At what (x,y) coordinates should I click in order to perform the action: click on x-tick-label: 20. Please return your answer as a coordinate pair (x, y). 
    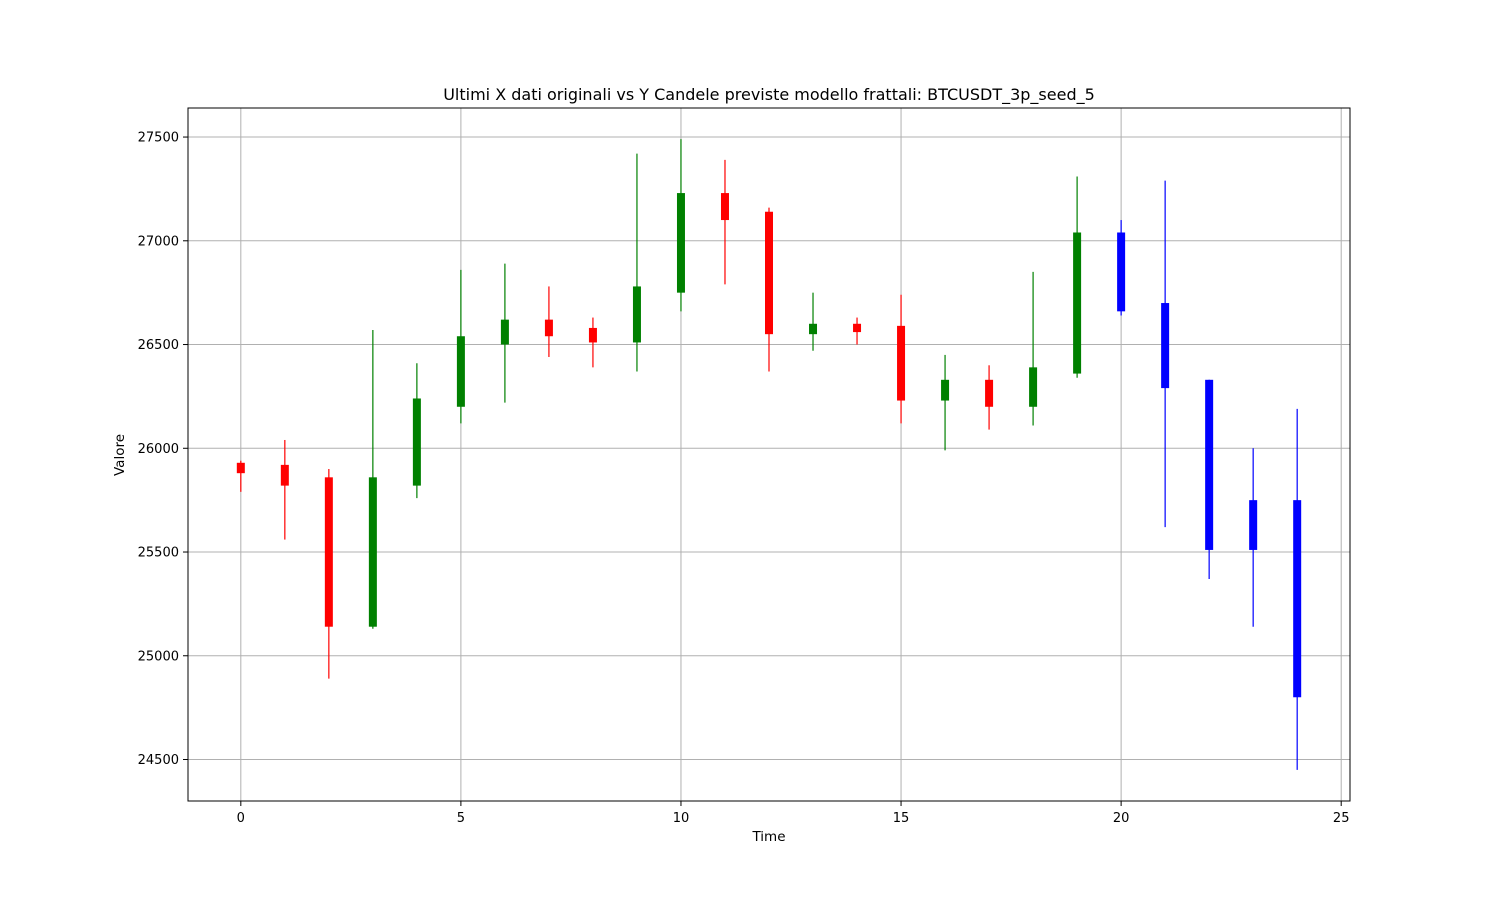
    Looking at the image, I should click on (1121, 818).